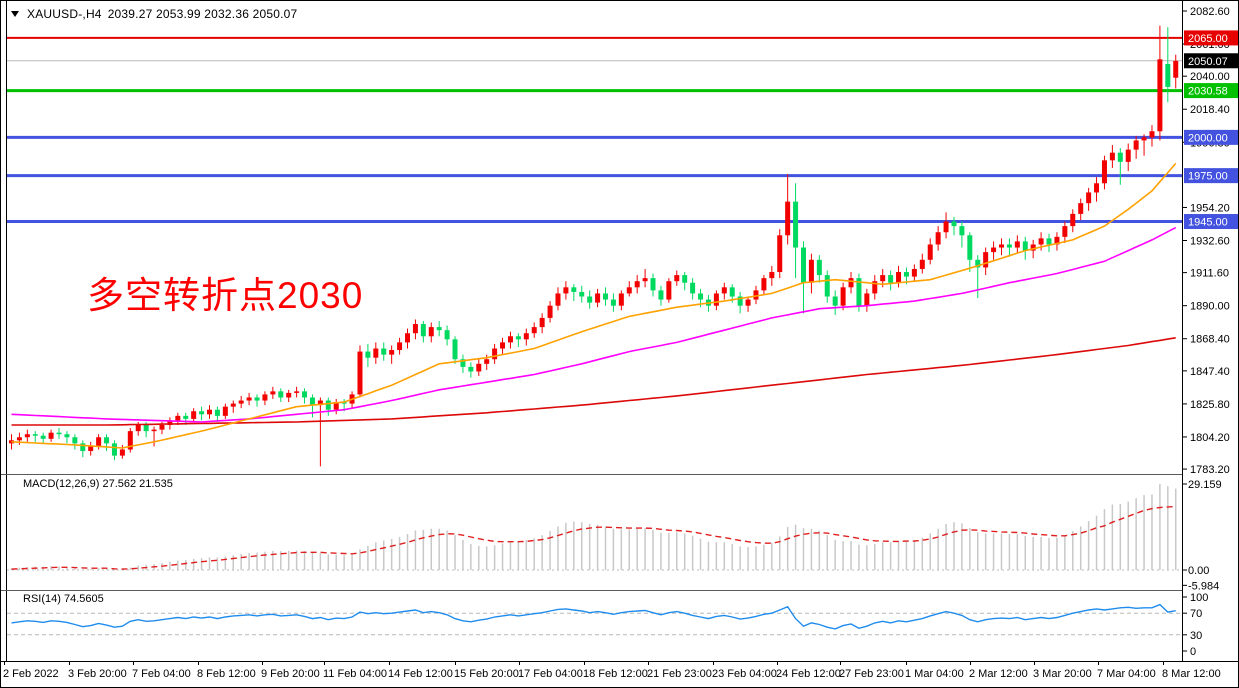 Image resolution: width=1239 pixels, height=688 pixels. I want to click on symbol-dropdown-icon, so click(15, 14).